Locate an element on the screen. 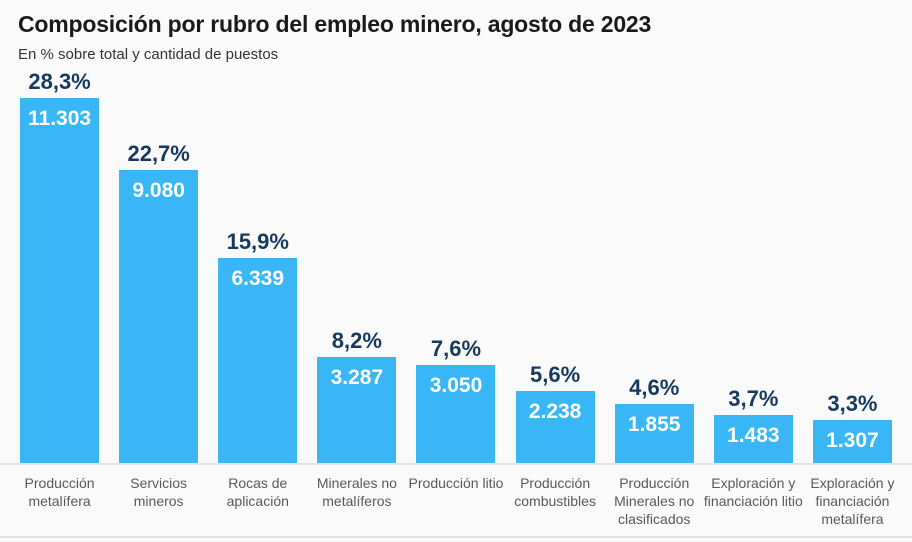  category-label-text: Producción Minerales no clasificados is located at coordinates (654, 501).